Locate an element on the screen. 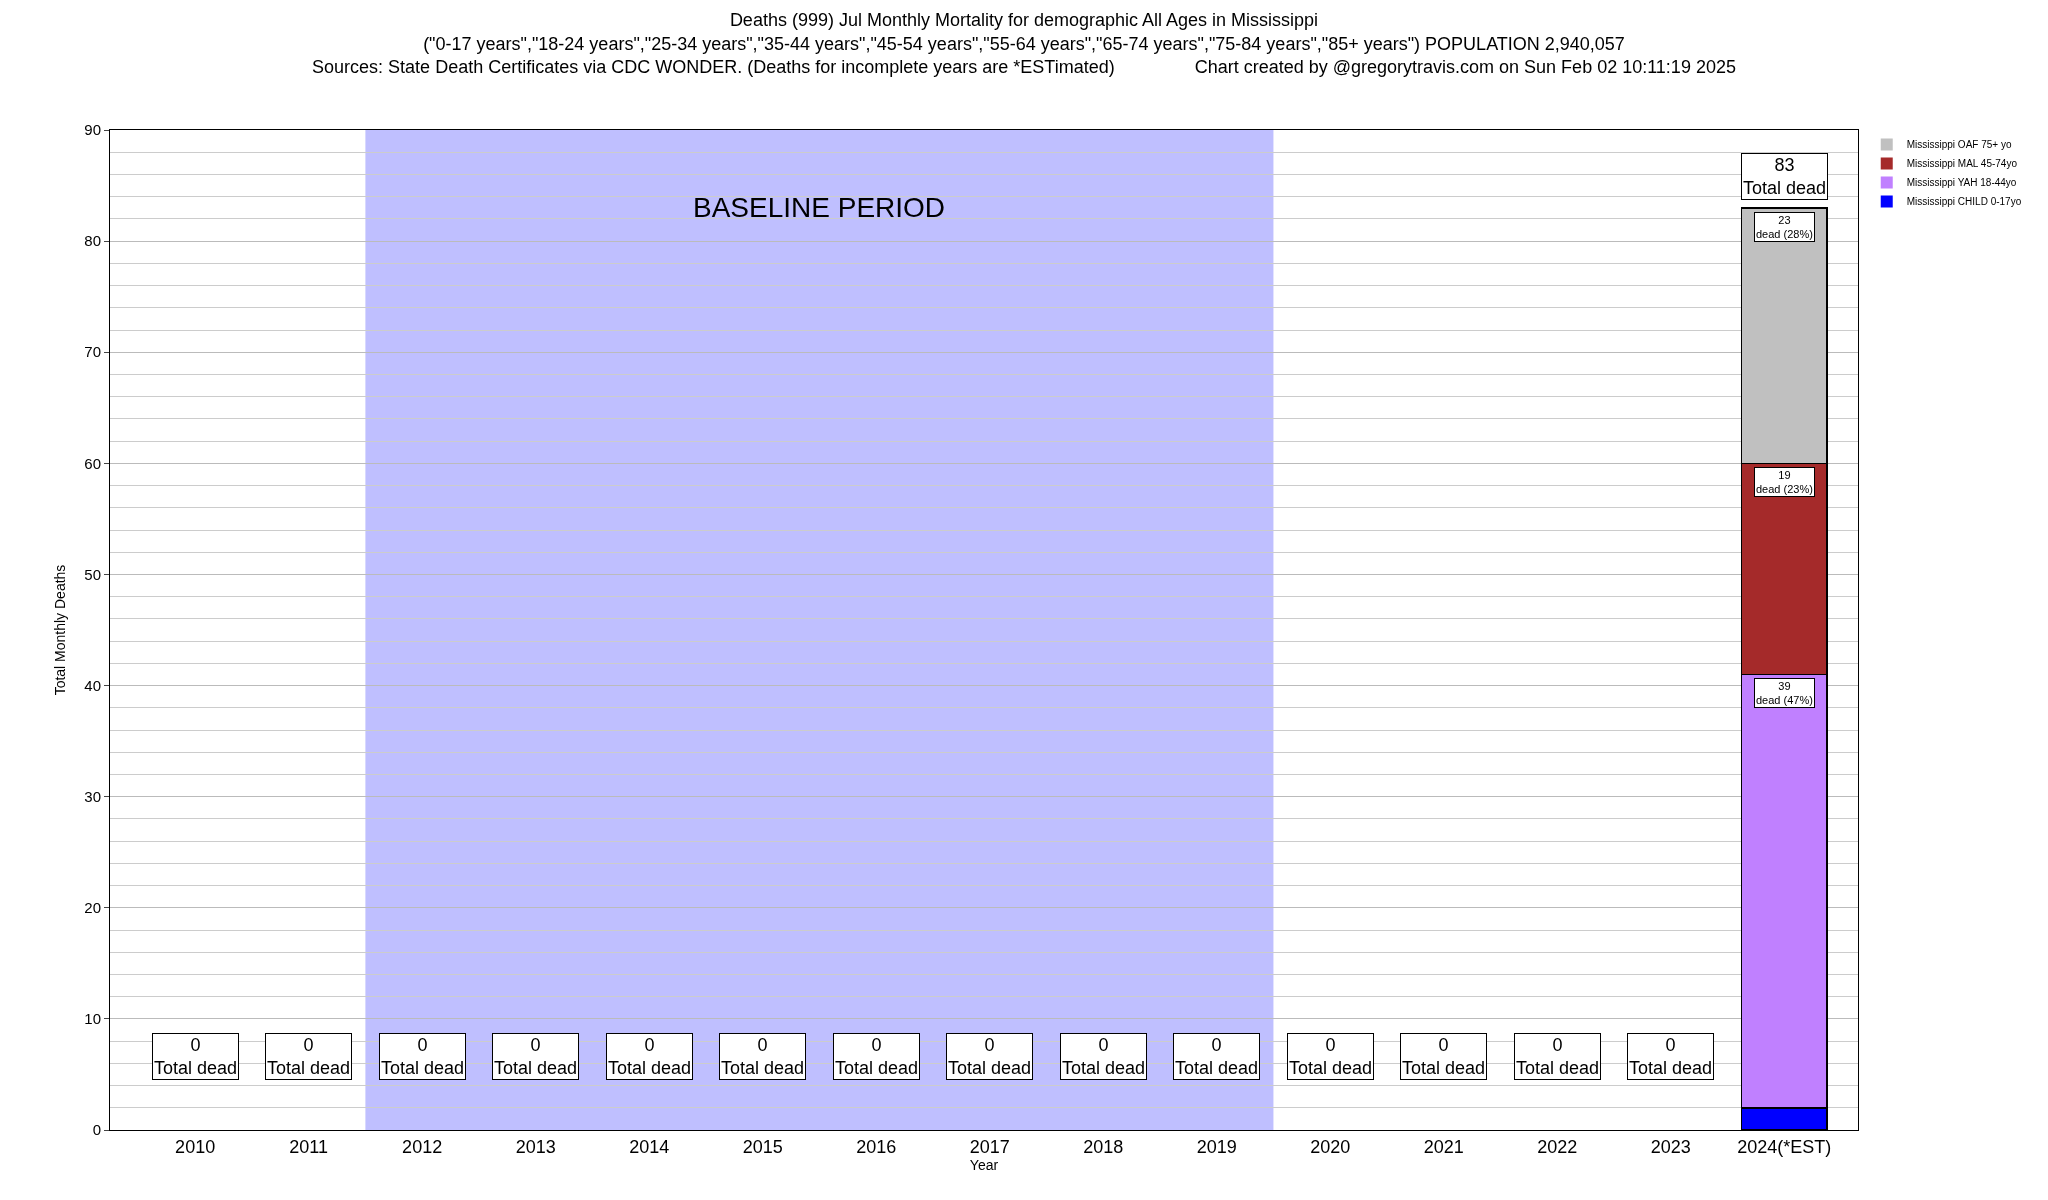 Image resolution: width=2048 pixels, height=1200 pixels. x-tick-label: 2020 is located at coordinates (1330, 1146).